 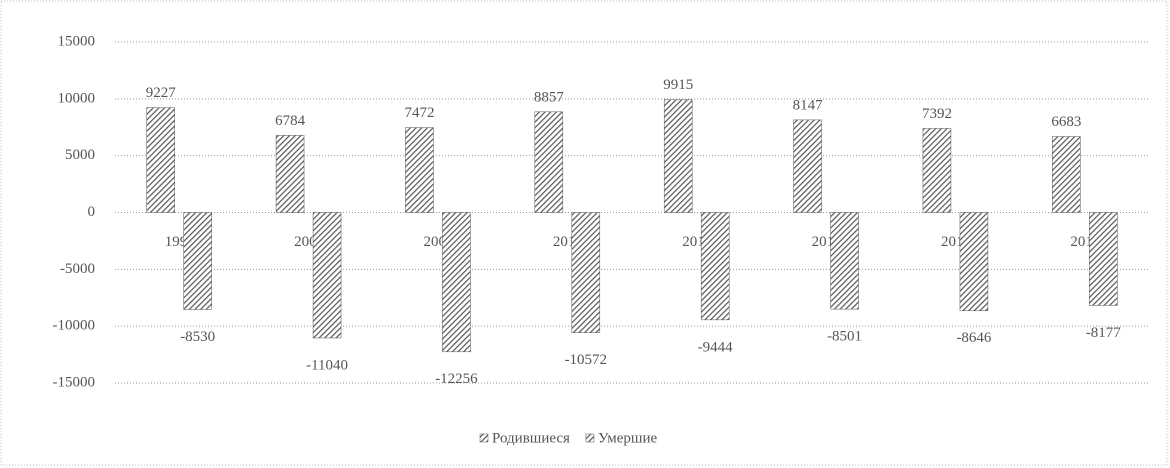 What do you see at coordinates (290, 121) in the screenshot?
I see `data-label: 6784` at bounding box center [290, 121].